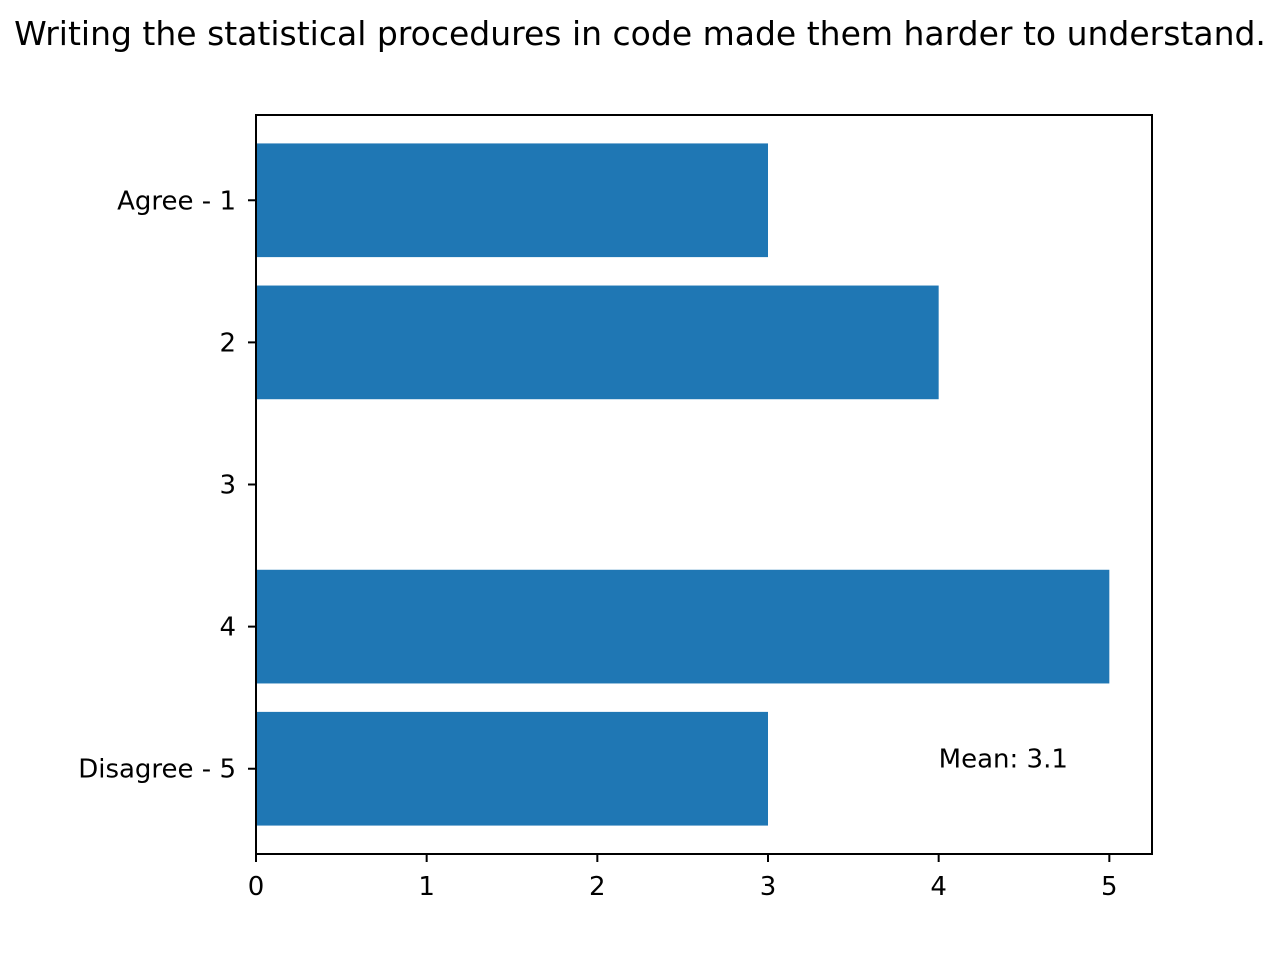 Image resolution: width=1280 pixels, height=960 pixels. Describe the element at coordinates (597, 887) in the screenshot. I see `x-tick-label: 2` at that location.